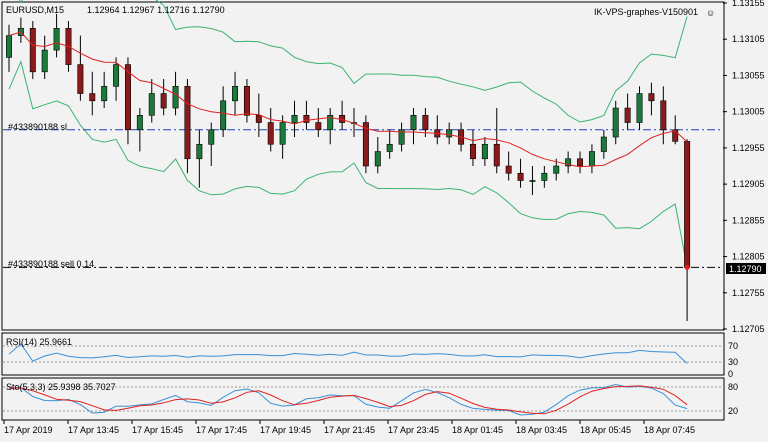 The image size is (768, 442). Describe the element at coordinates (646, 12) in the screenshot. I see `account-label: IK-VPS-graphes-V150901` at that location.